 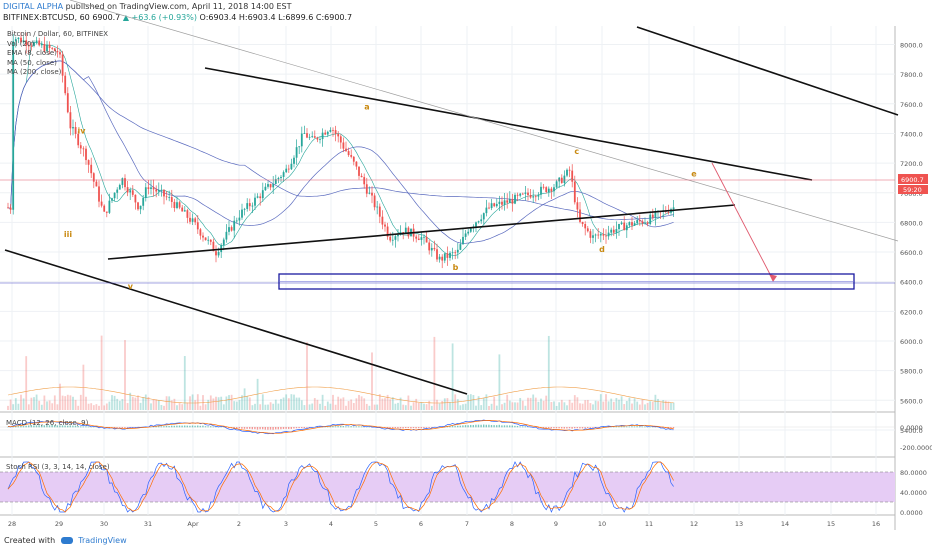 What do you see at coordinates (340, 395) in the screenshot?
I see `volume-ma-line` at bounding box center [340, 395].